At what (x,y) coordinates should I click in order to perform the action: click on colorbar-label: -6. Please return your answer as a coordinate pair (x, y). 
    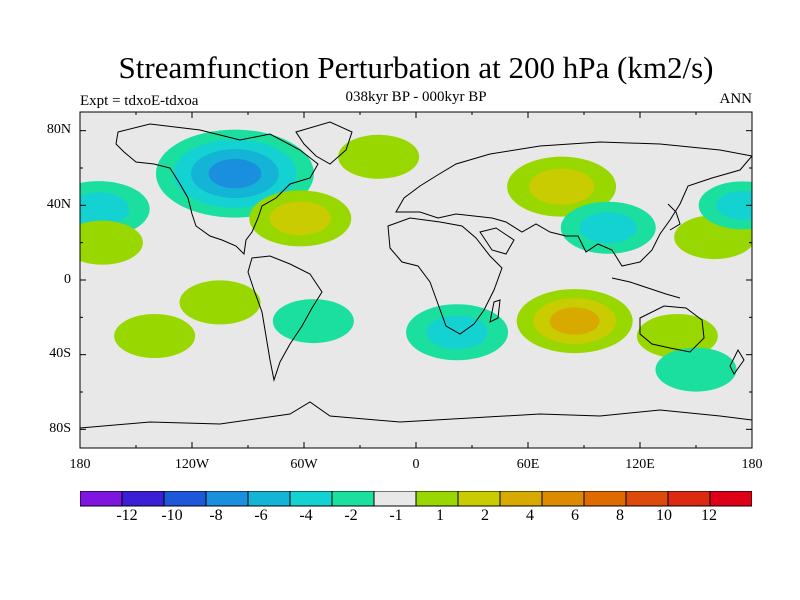
    Looking at the image, I should click on (261, 515).